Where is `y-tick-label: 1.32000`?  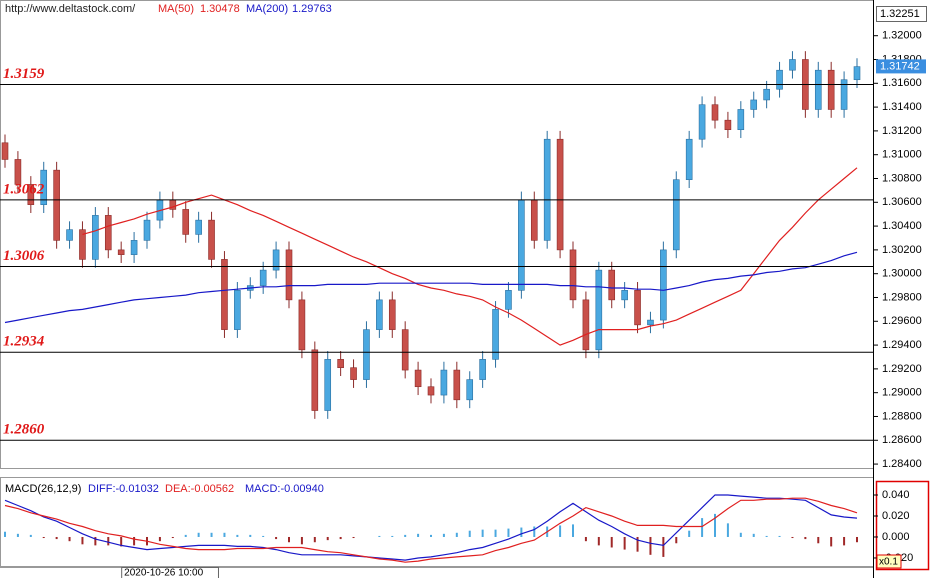 y-tick-label: 1.32000 is located at coordinates (902, 36).